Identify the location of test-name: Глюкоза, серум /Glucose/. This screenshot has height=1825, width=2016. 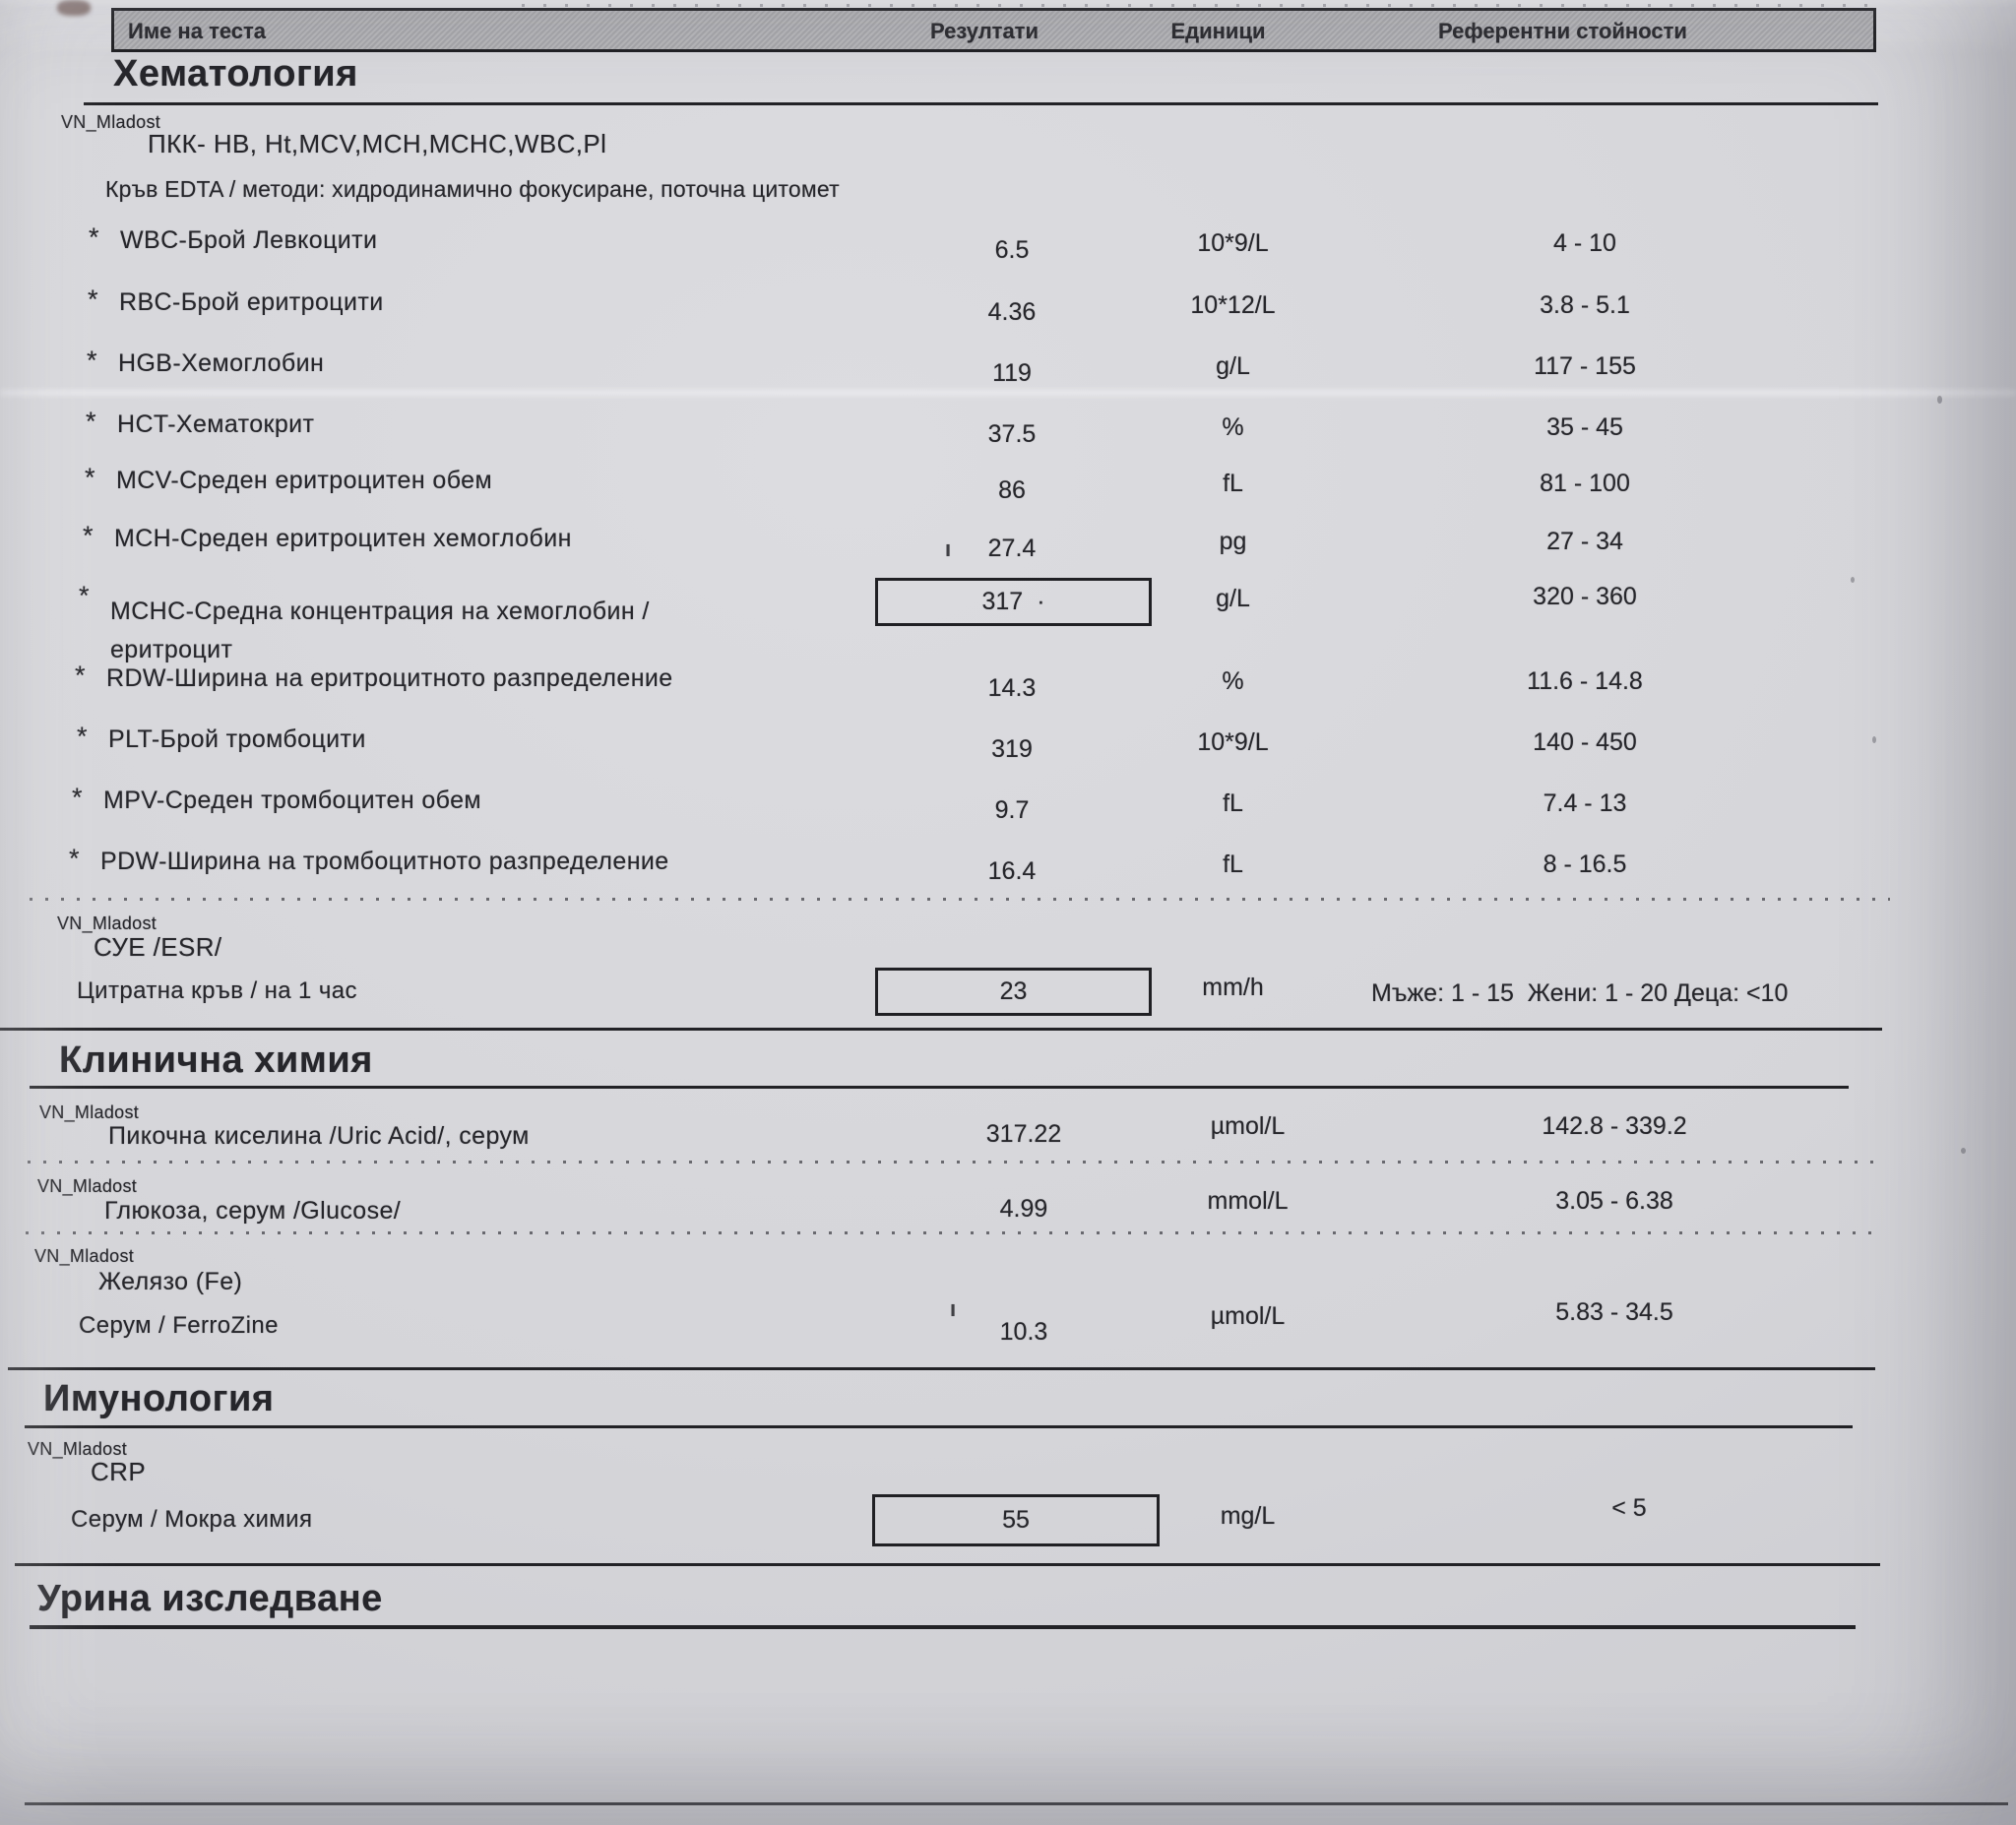
(253, 1211).